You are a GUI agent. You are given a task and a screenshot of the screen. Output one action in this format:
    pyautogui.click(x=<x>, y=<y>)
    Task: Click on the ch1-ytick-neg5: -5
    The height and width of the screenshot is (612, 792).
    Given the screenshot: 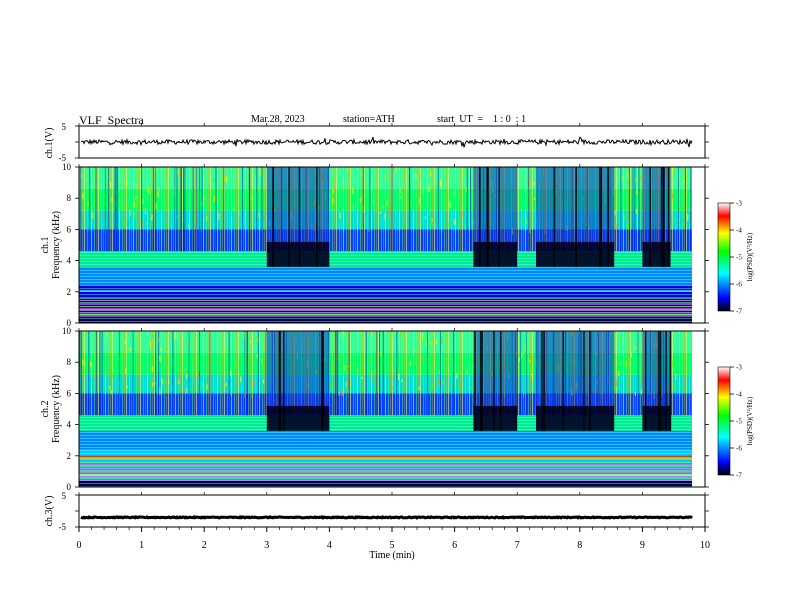 What is the action you would take?
    pyautogui.click(x=63, y=158)
    